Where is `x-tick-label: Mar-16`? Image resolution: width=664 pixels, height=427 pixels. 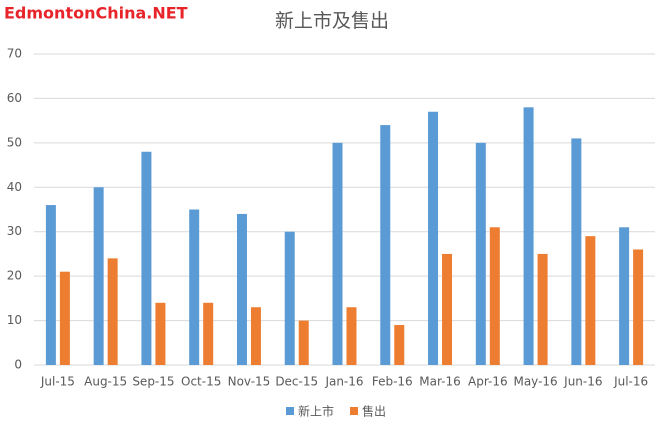
x-tick-label: Mar-16 is located at coordinates (439, 382).